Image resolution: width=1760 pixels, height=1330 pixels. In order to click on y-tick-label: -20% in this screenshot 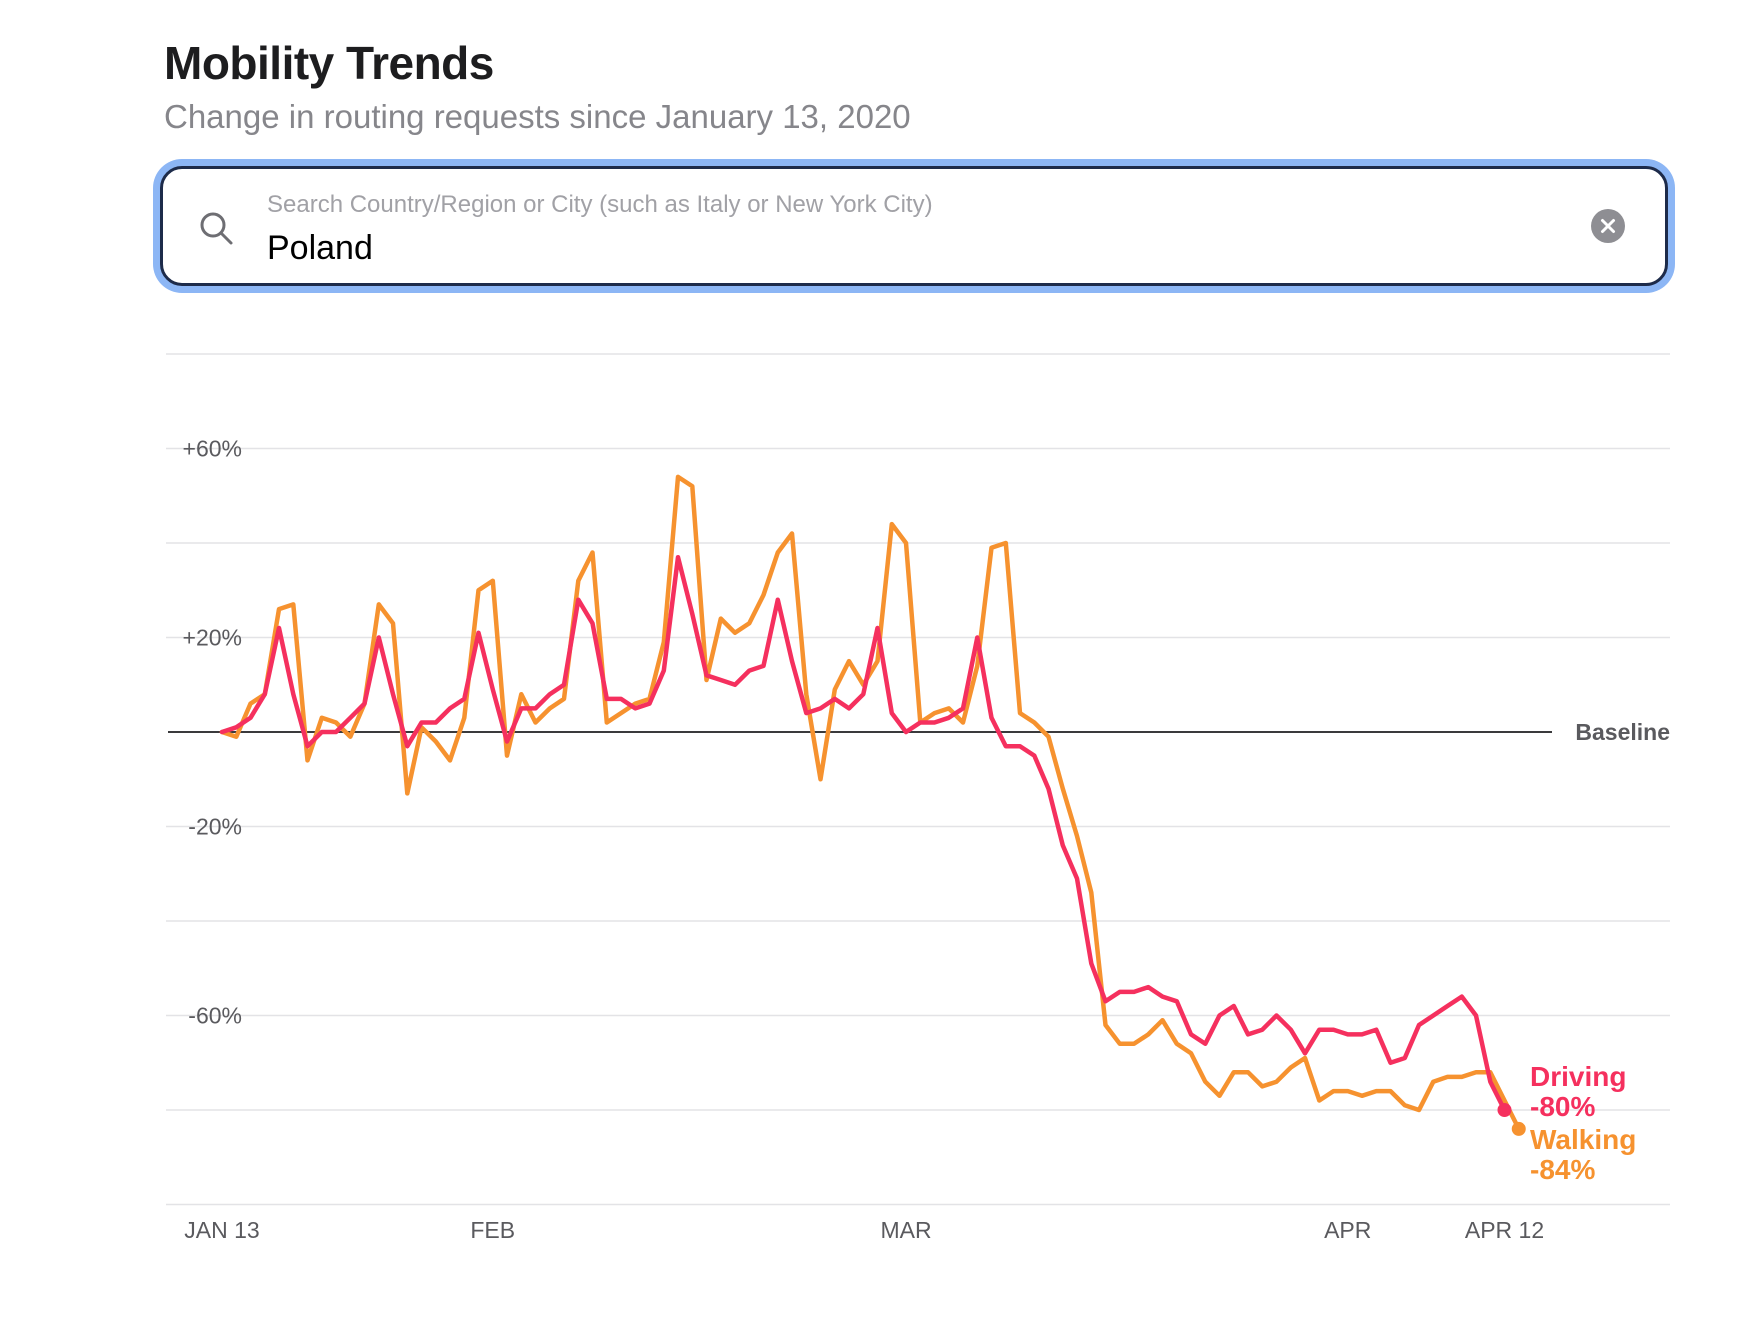, I will do `click(215, 827)`.